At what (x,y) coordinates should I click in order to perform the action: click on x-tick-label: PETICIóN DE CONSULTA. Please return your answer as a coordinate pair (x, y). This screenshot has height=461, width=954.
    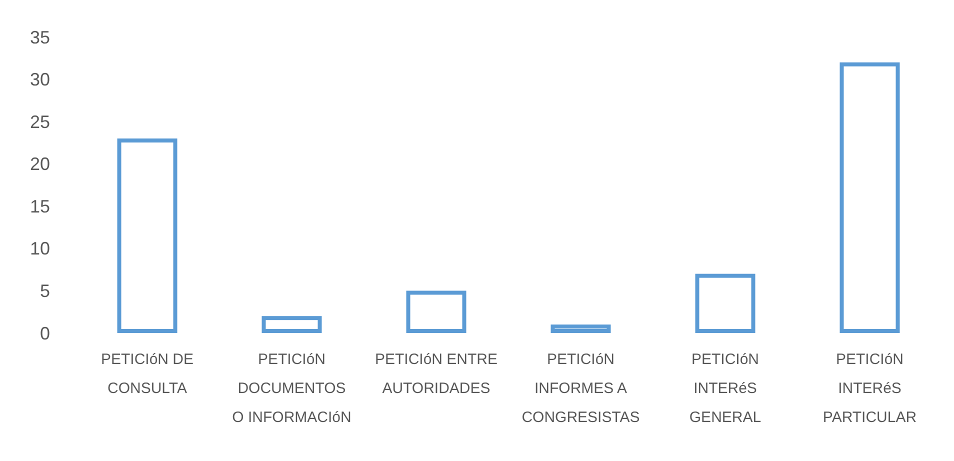
    Looking at the image, I should click on (147, 374).